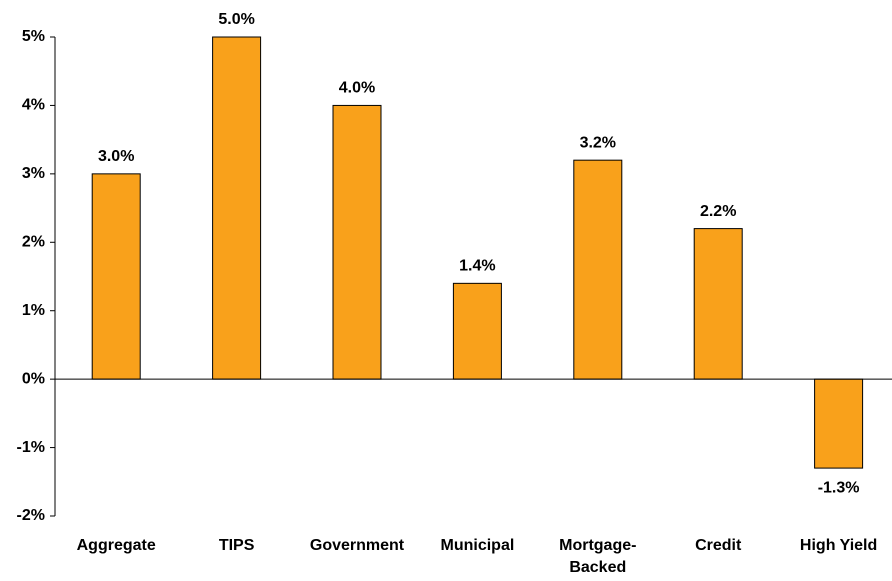 The image size is (892, 581). I want to click on data-label: 4.0%, so click(357, 88).